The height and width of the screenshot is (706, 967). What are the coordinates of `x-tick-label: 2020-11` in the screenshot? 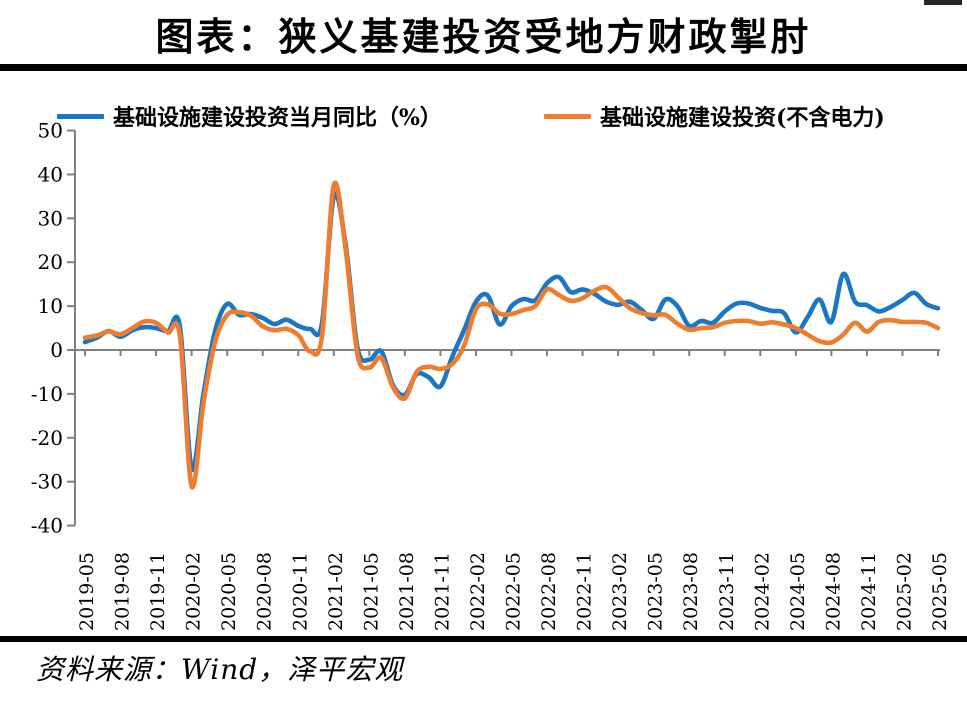 It's located at (300, 591).